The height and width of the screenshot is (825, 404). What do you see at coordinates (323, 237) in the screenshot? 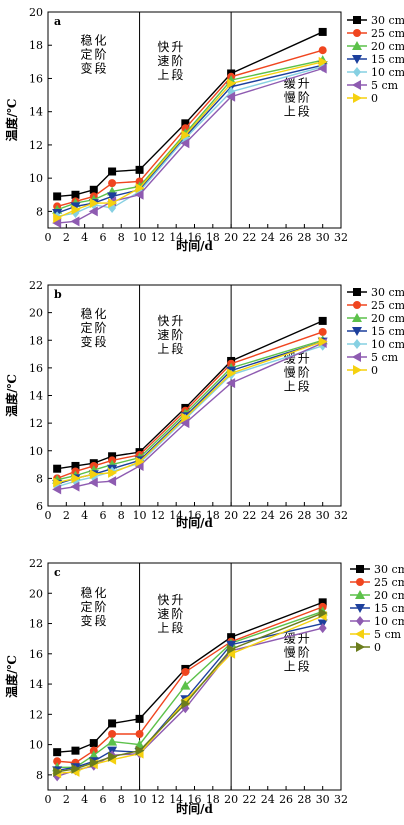
I see `x-tick-label: 30` at bounding box center [323, 237].